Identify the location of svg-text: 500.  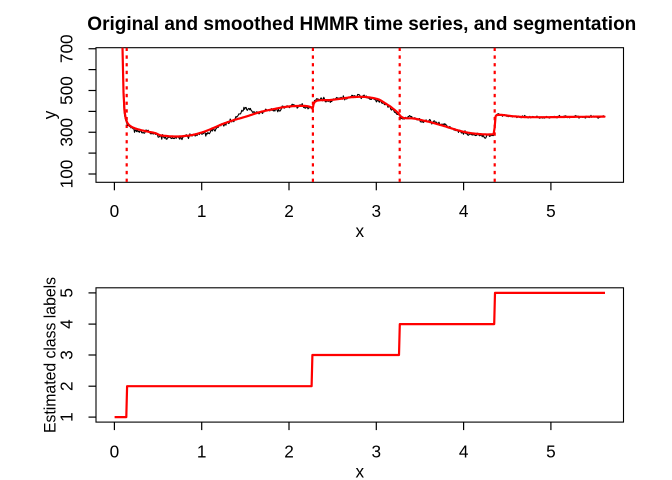
(66, 90).